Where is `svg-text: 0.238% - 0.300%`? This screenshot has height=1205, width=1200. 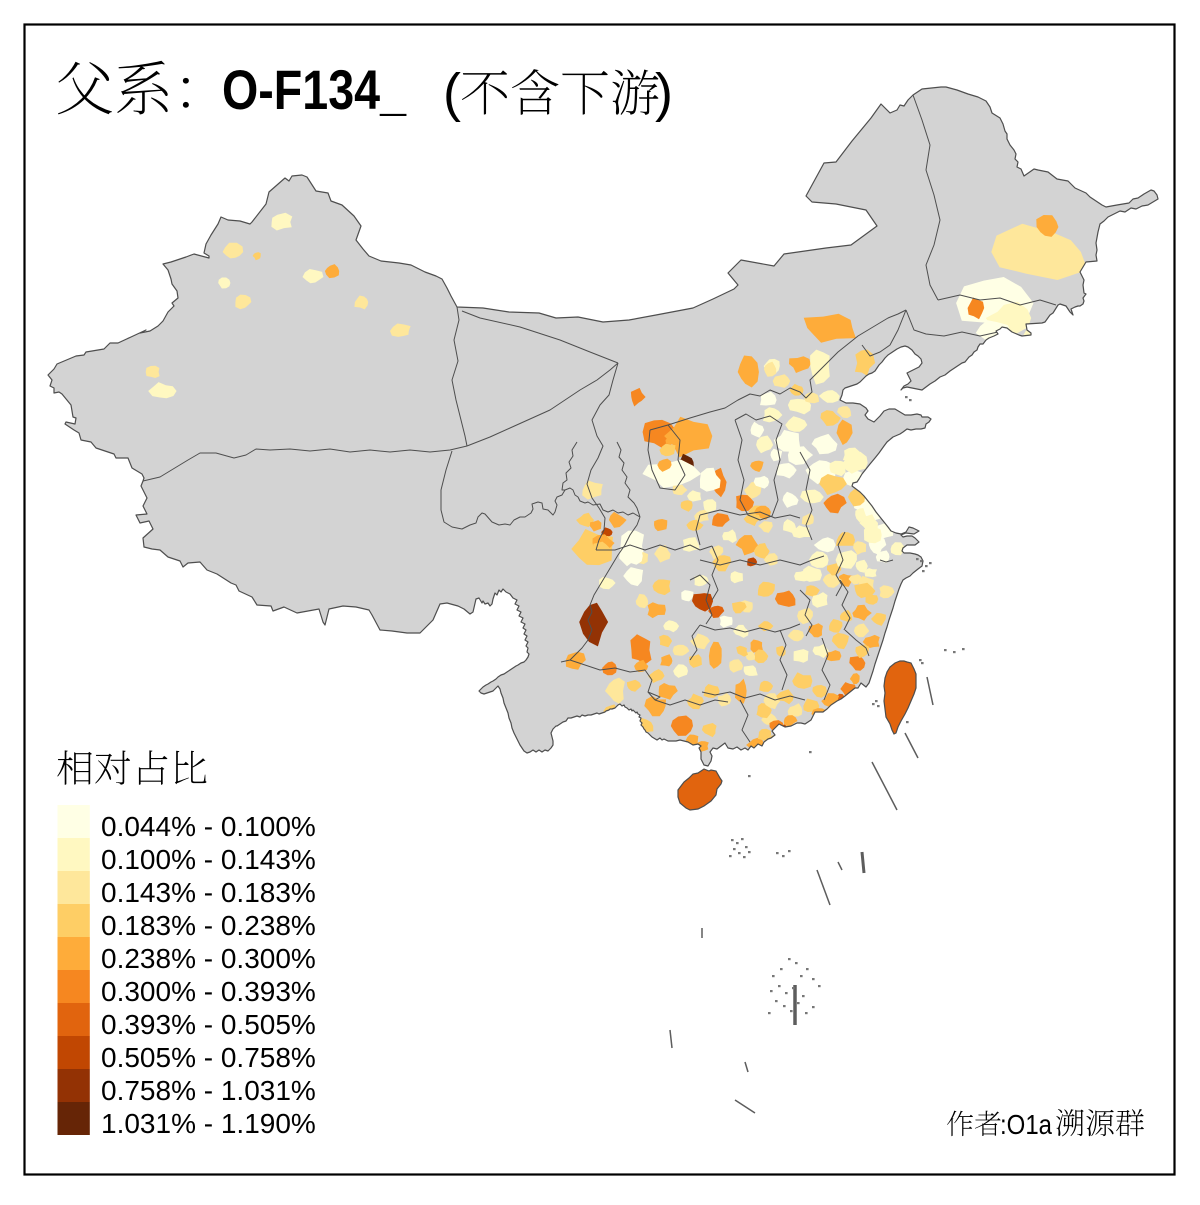
svg-text: 0.238% - 0.300% is located at coordinates (208, 958).